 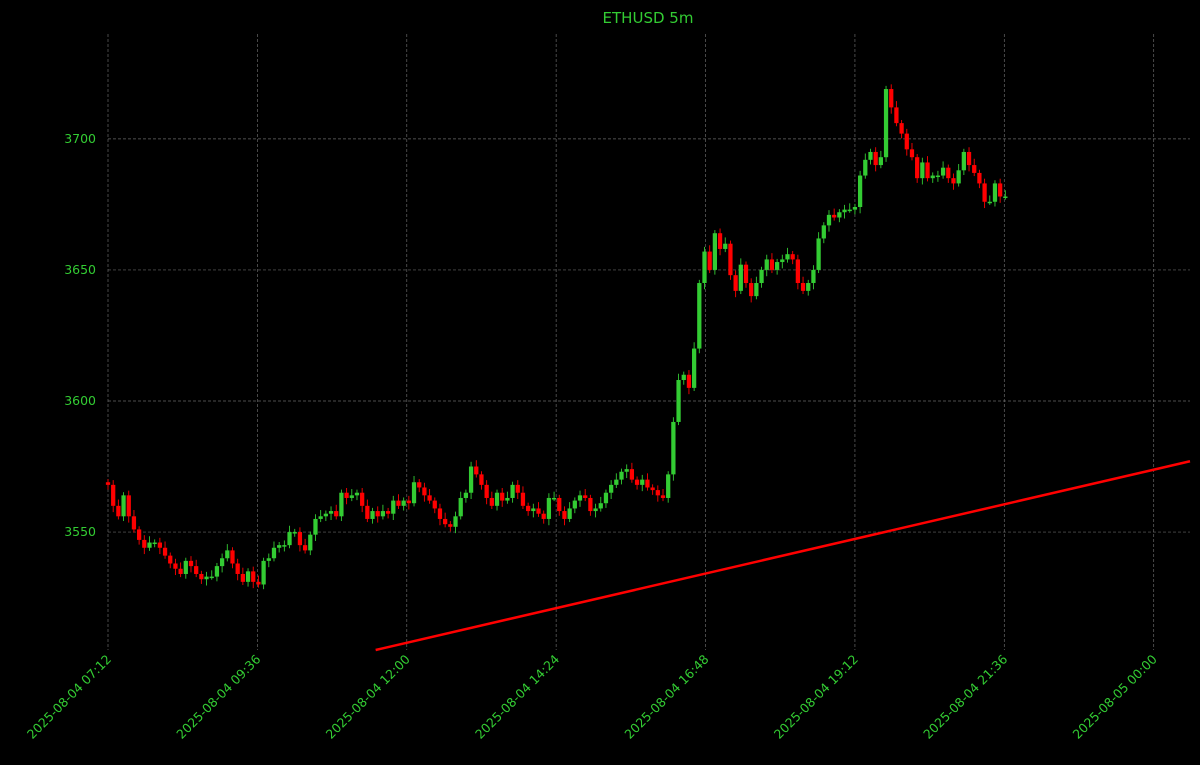 What do you see at coordinates (648, 18) in the screenshot?
I see `chart-title: ETHUSD 5m` at bounding box center [648, 18].